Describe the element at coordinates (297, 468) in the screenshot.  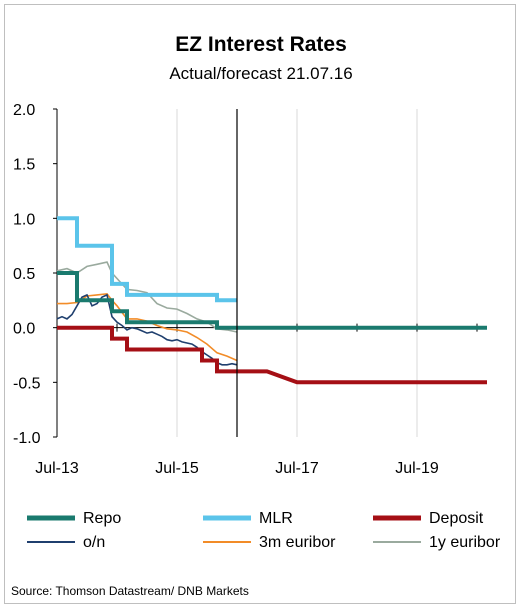
I see `x-tick-label: Jul-17` at that location.